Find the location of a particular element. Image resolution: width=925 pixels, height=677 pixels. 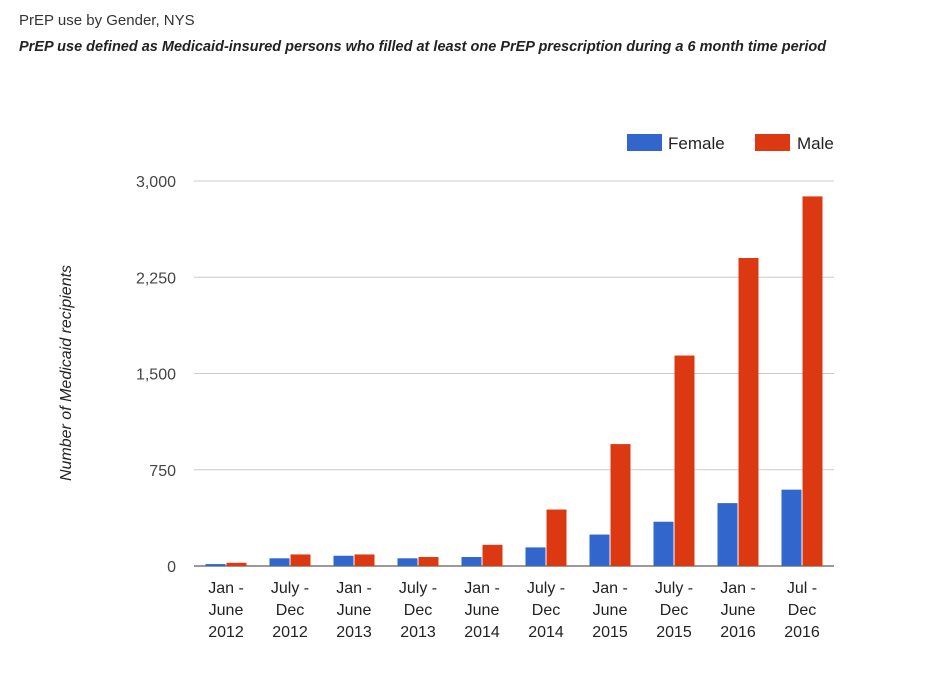

y-axis-ticks: 0 750 1,500 2,250 3,000 is located at coordinates (156, 375).